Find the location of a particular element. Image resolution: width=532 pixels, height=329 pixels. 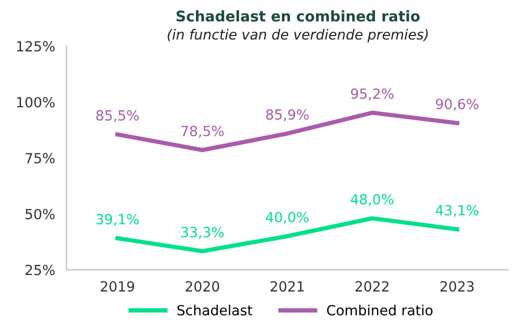

data-label: 85,5% is located at coordinates (117, 116).